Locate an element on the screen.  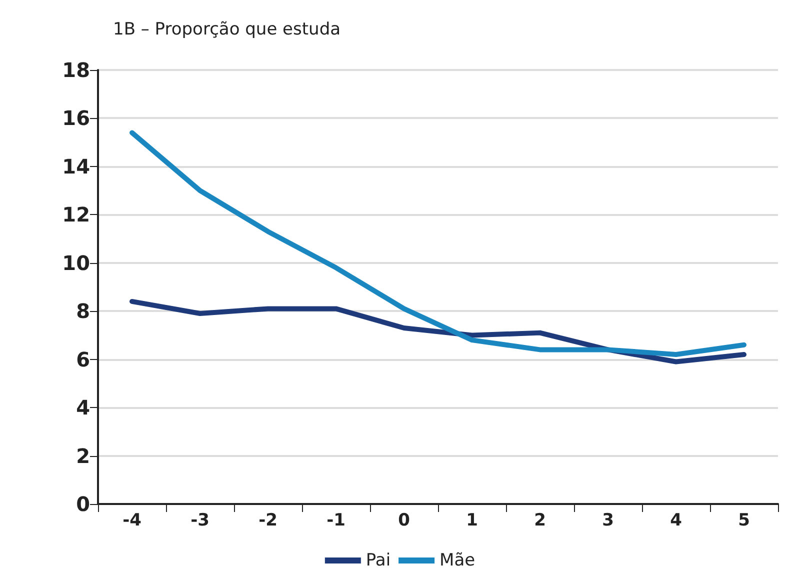
x-tick-label: 4 is located at coordinates (676, 520).